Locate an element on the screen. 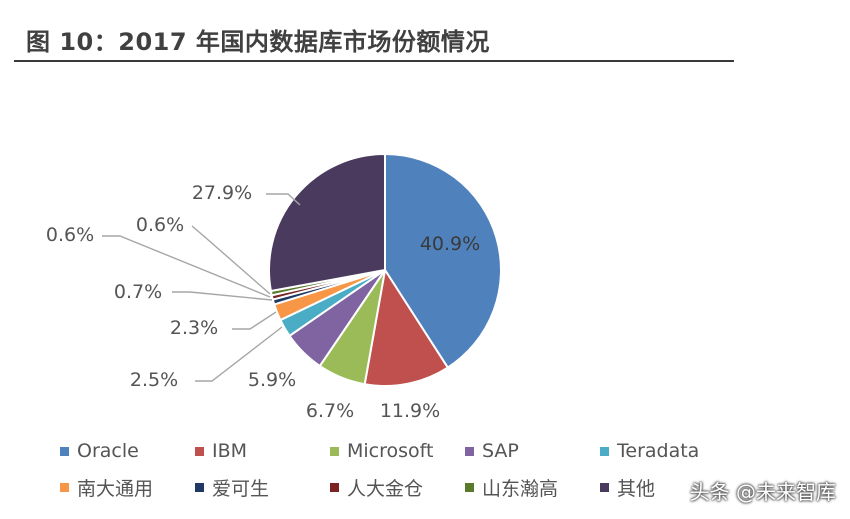 The height and width of the screenshot is (519, 850). data-label-7: 0.7% is located at coordinates (138, 292).